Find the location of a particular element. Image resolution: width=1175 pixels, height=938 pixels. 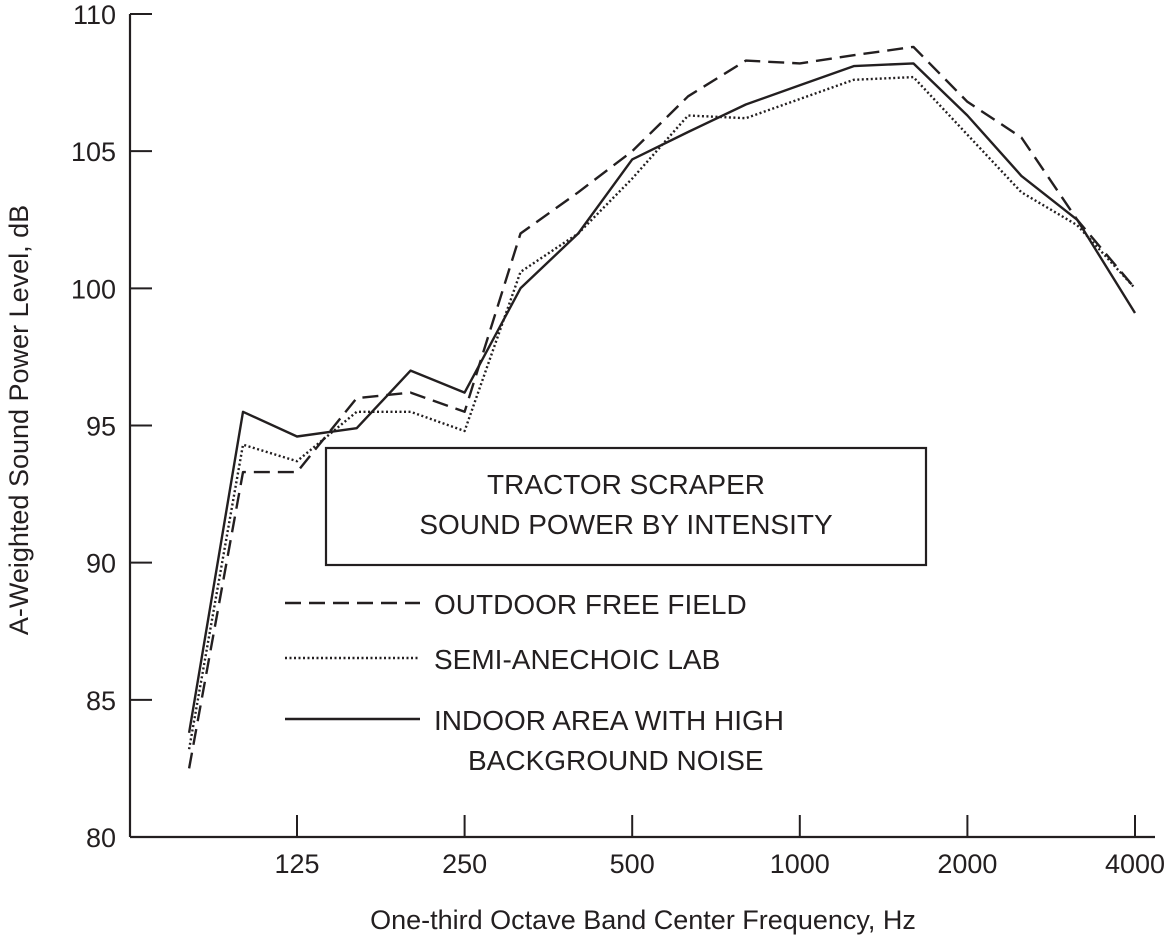

x-tick-label-1000: 1000 is located at coordinates (800, 864).